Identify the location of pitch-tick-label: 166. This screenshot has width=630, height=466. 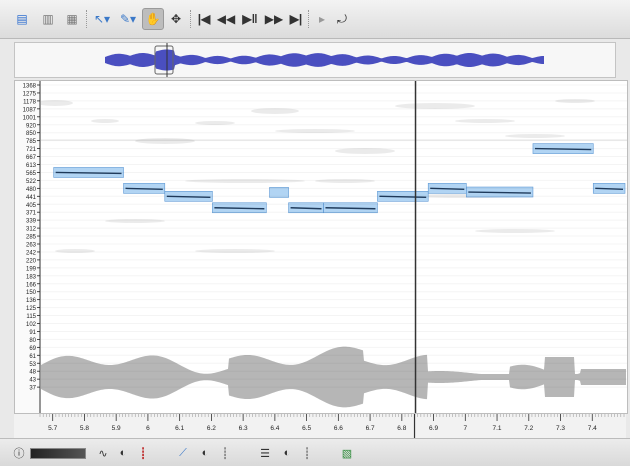
(31, 285).